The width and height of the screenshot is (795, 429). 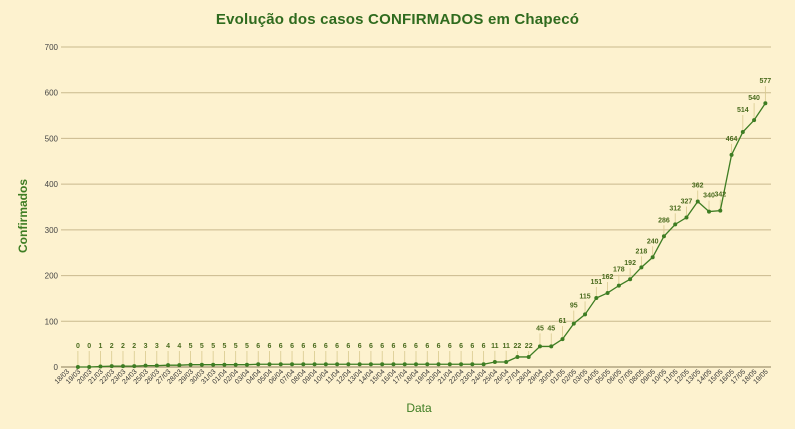 What do you see at coordinates (23, 216) in the screenshot?
I see `y-axis-label: Confirmados` at bounding box center [23, 216].